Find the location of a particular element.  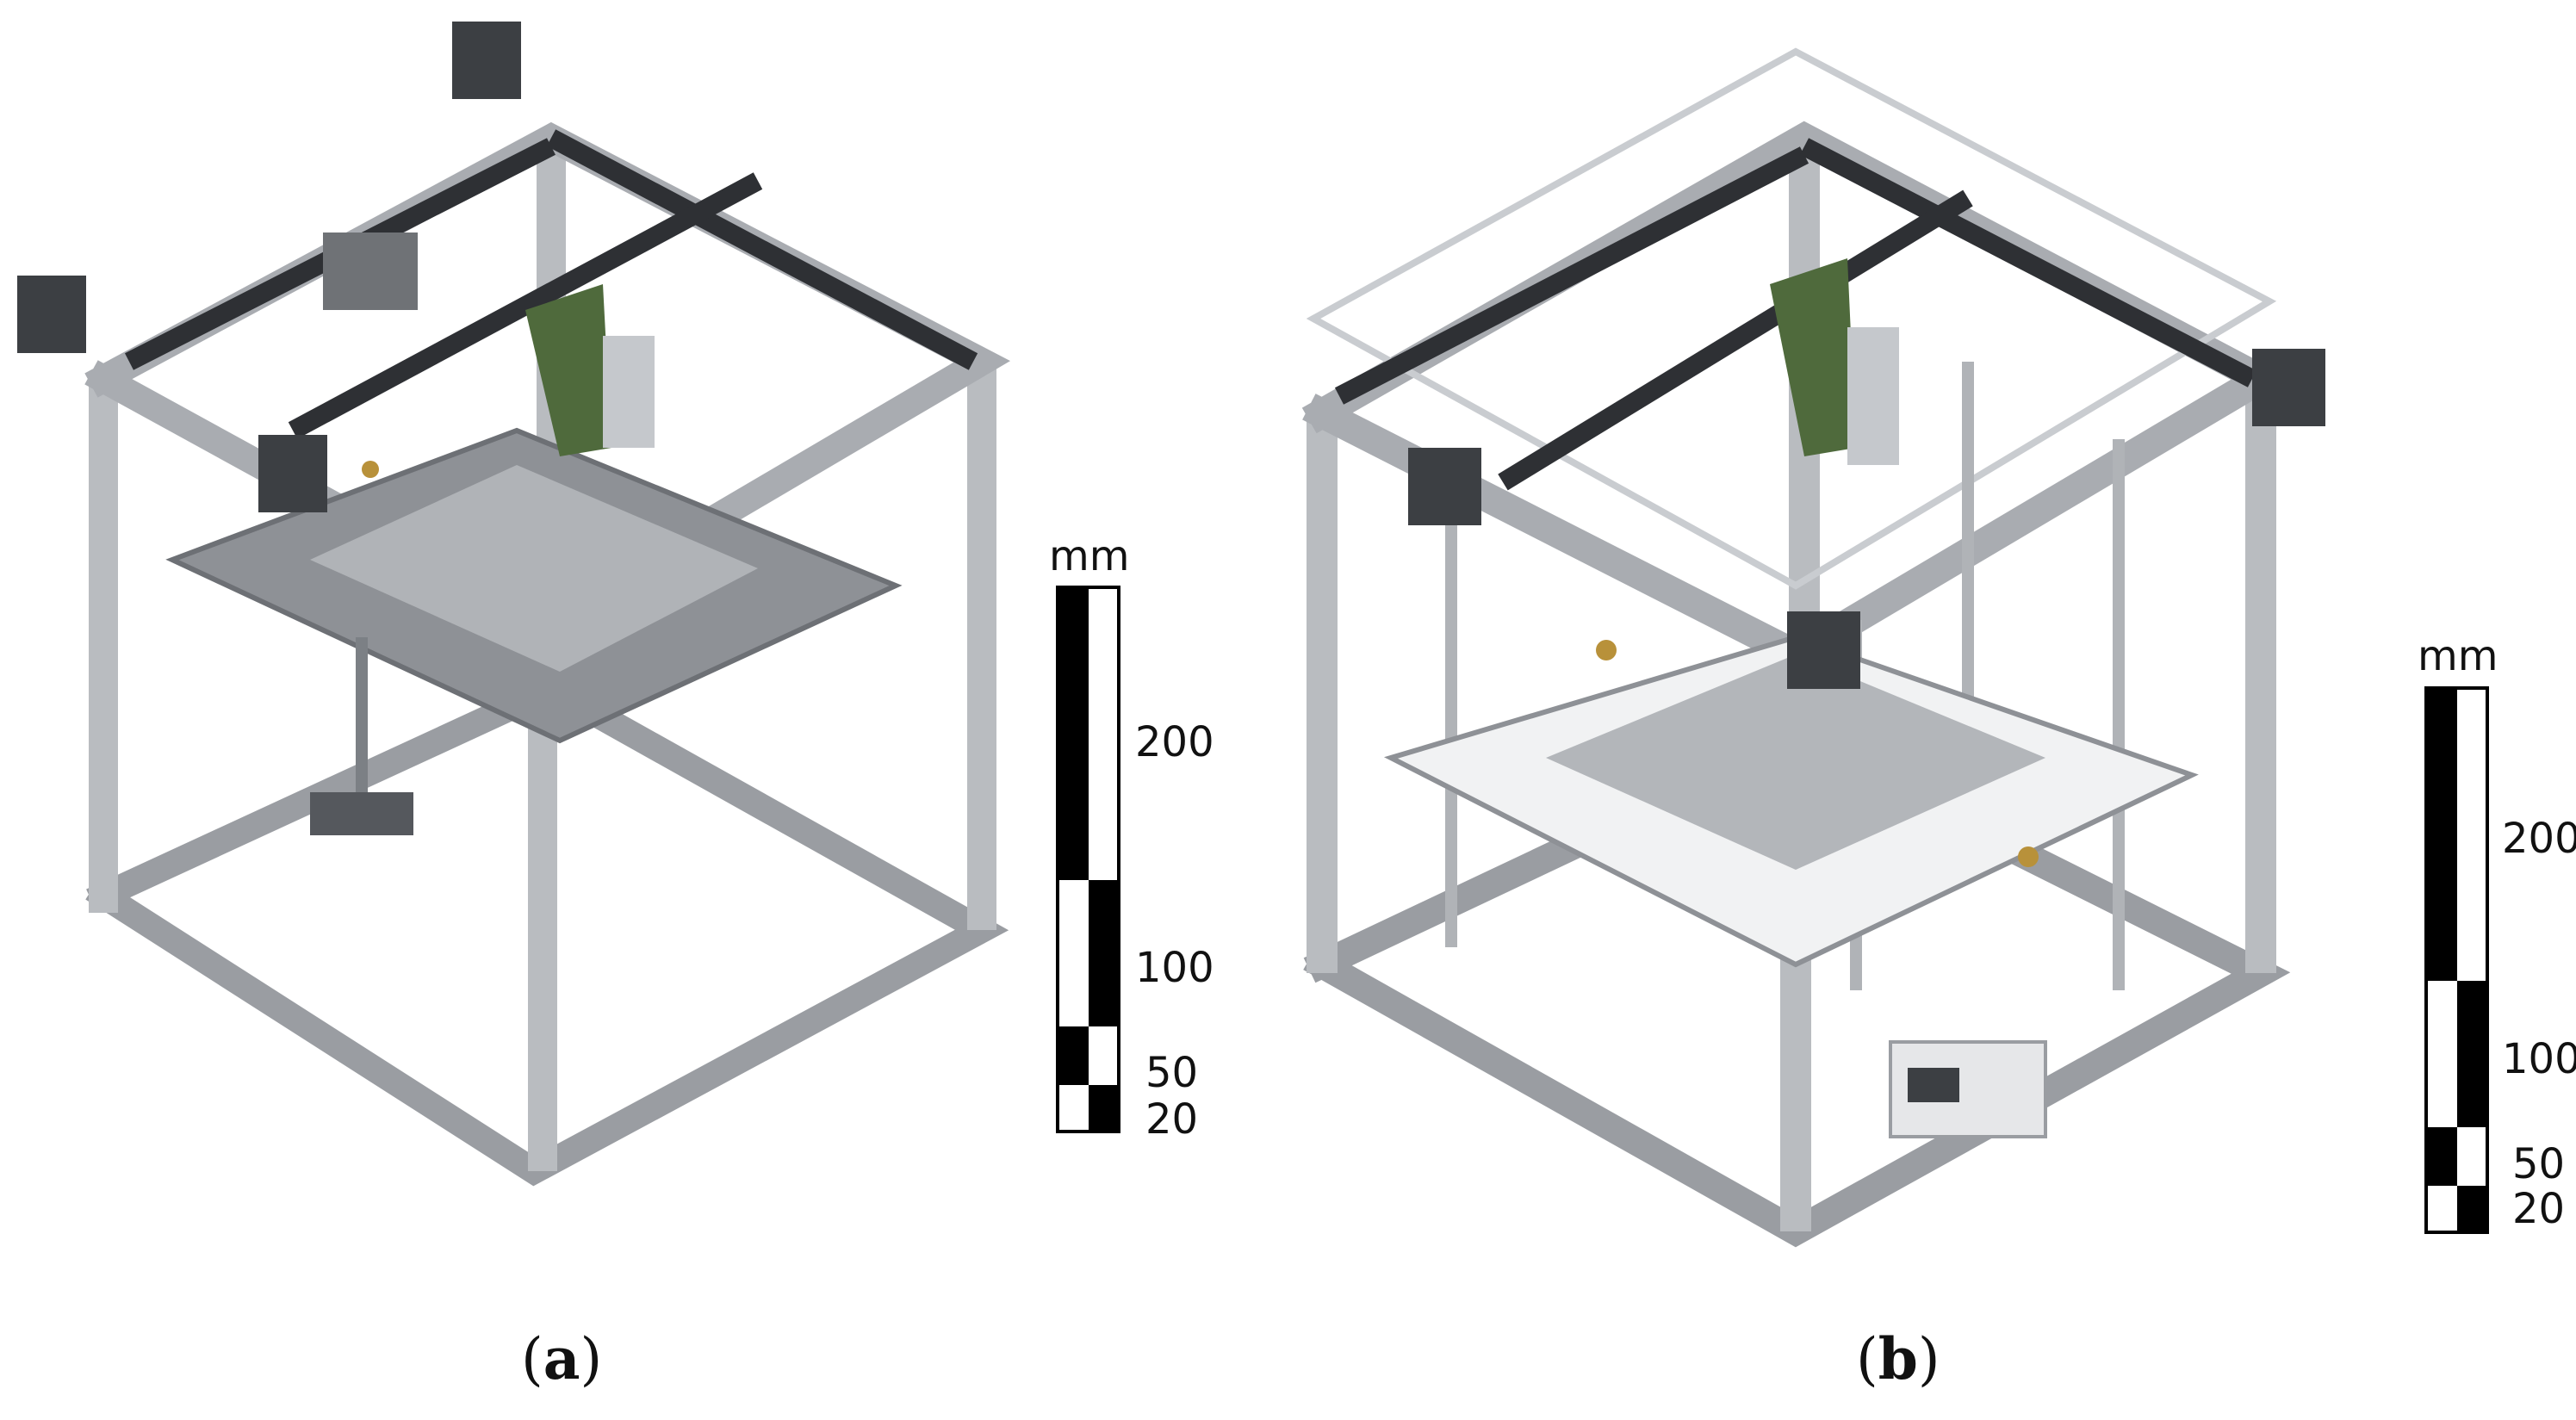

caption-a: (a) is located at coordinates (561, 1359).